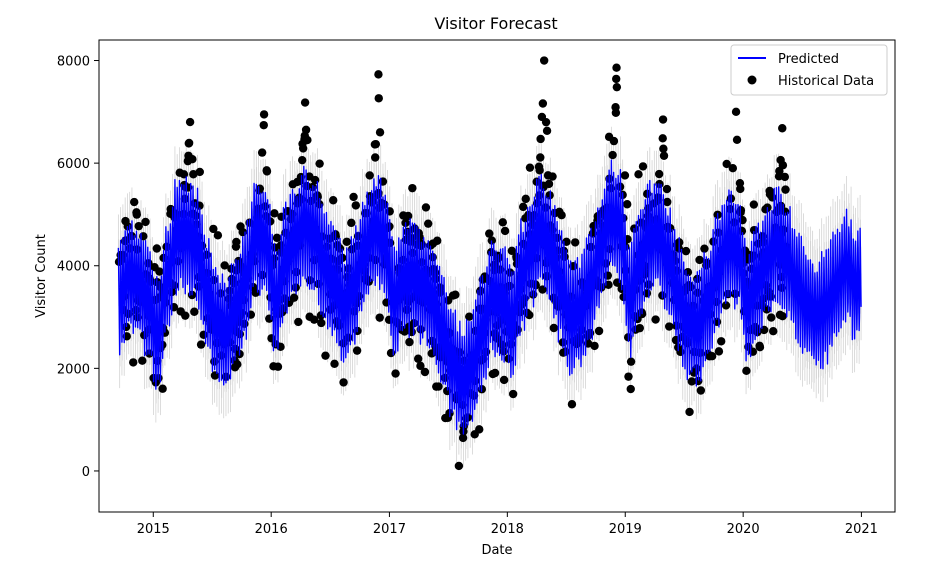  Describe the element at coordinates (507, 529) in the screenshot. I see `x-tick-label: 2018` at that location.